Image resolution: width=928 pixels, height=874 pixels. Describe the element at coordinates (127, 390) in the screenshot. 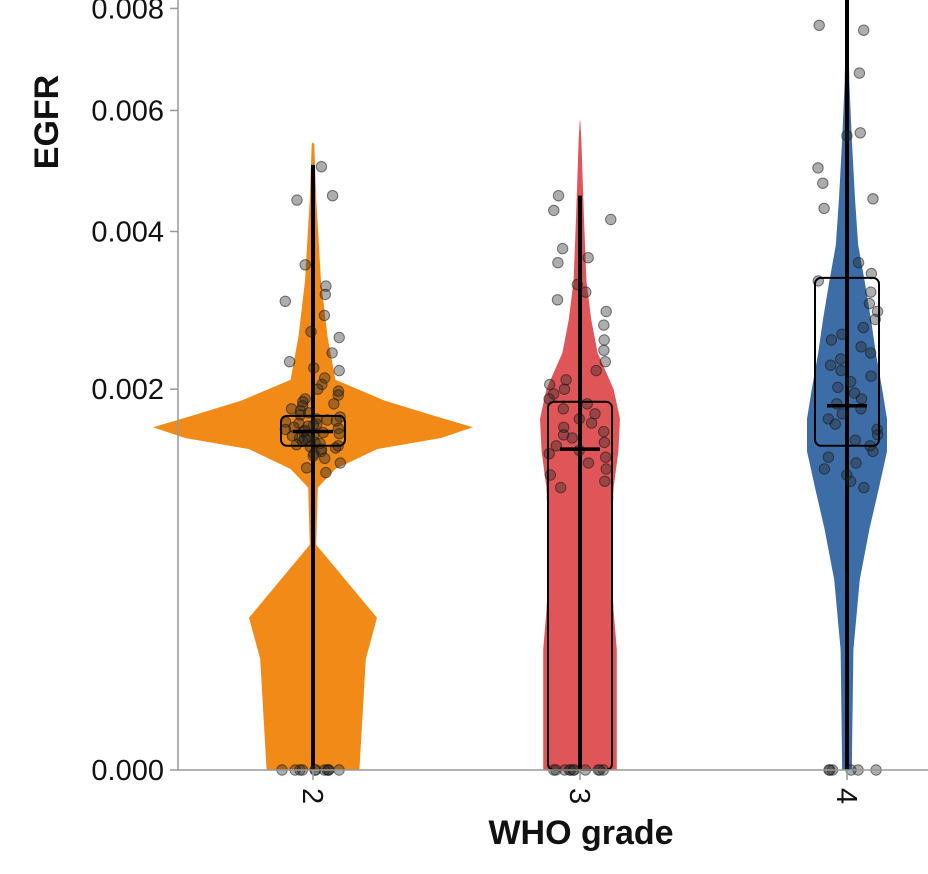

I see `y-tick-label: 0.002` at that location.